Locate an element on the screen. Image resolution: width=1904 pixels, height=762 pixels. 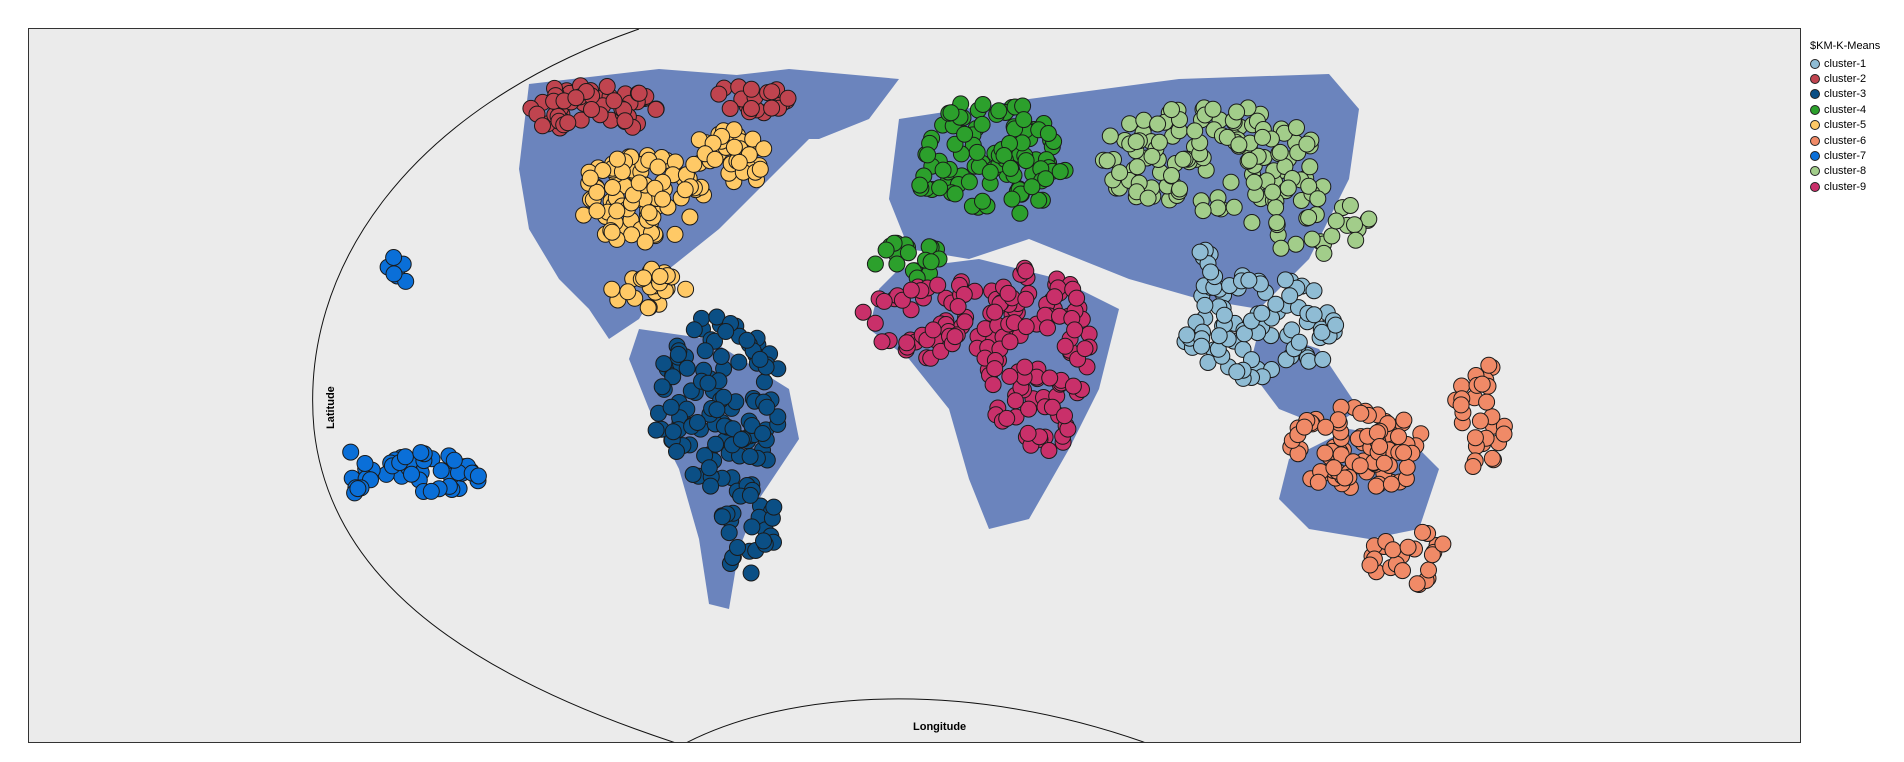
legend-item-cluster-3: cluster-3 is located at coordinates (1845, 94).